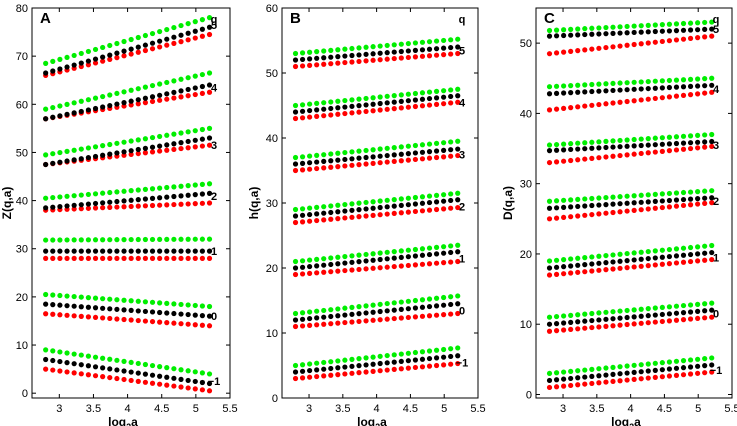 The width and height of the screenshot is (737, 426). I want to click on y-tick-label: 80, so click(22, 9).